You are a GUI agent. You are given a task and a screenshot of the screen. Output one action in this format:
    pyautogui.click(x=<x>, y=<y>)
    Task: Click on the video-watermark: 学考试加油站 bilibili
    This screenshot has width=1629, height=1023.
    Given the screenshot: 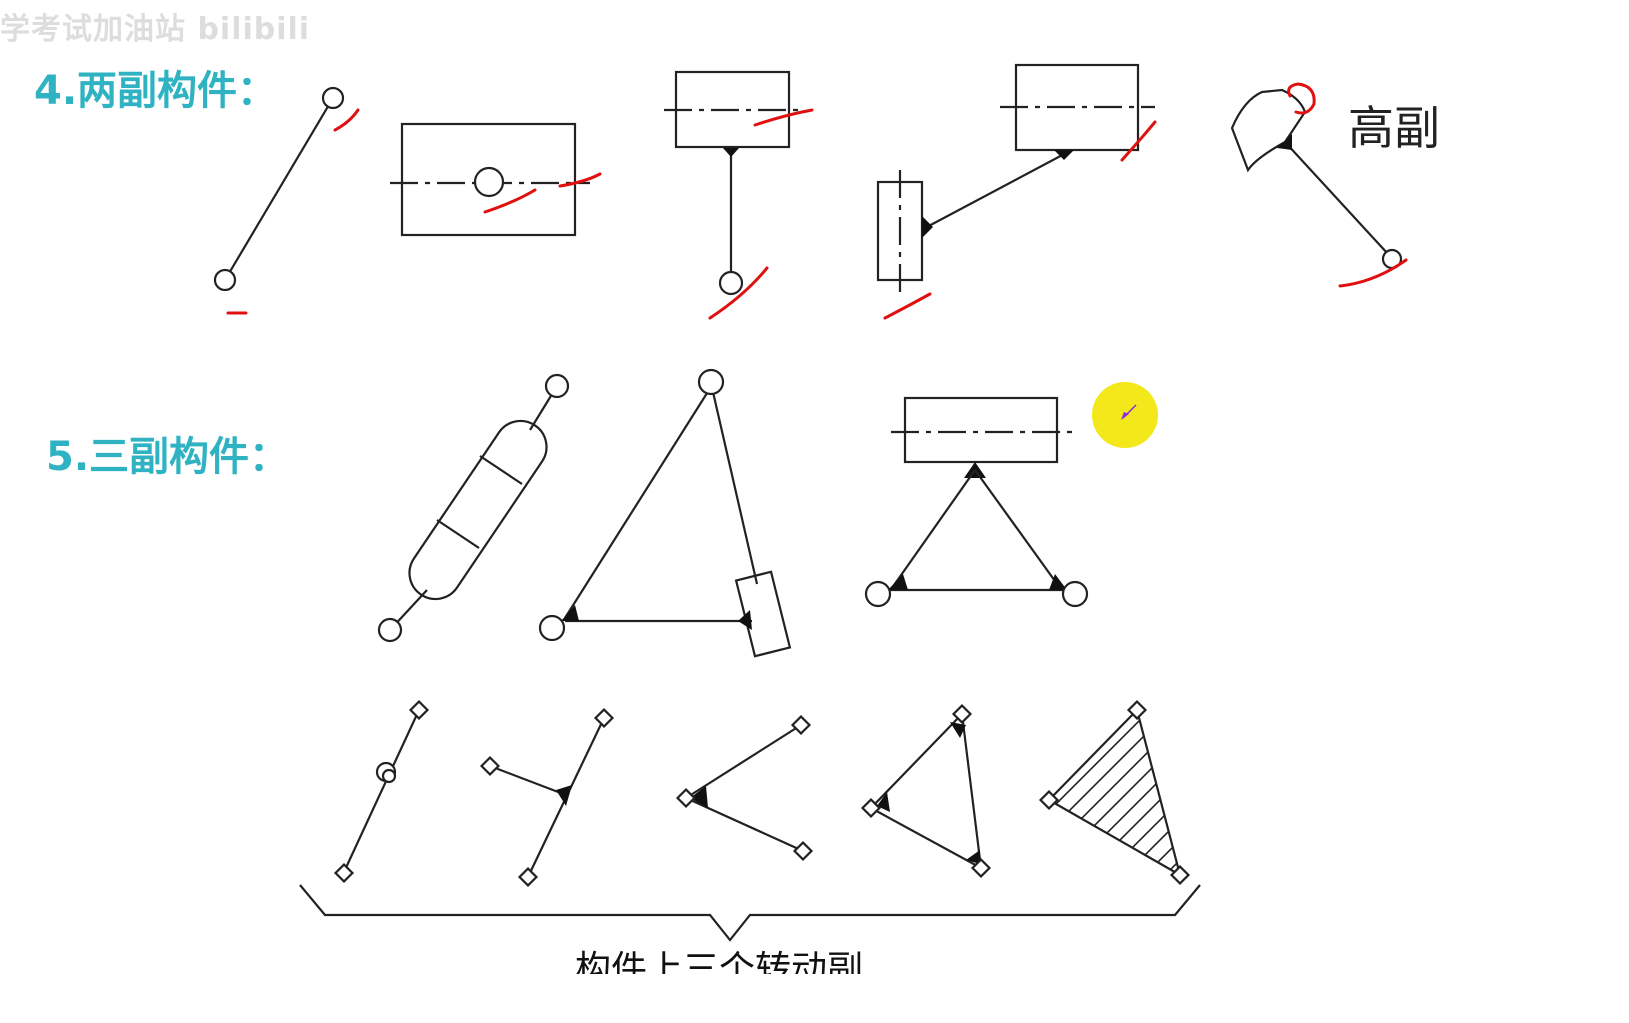 What is the action you would take?
    pyautogui.click(x=155, y=29)
    